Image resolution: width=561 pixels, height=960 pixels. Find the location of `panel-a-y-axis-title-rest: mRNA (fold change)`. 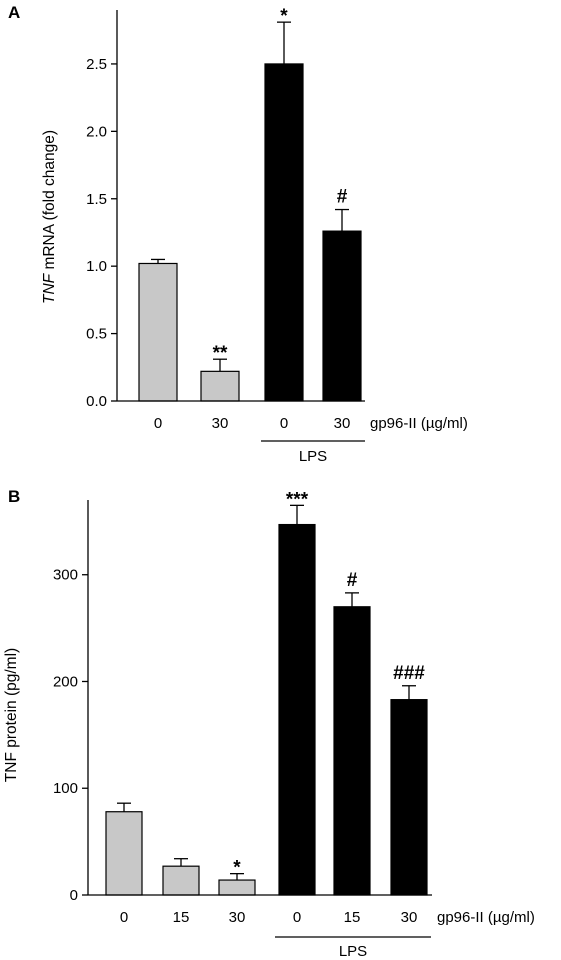

panel-a-y-axis-title-rest: mRNA (fold change) is located at coordinates (49, 202).